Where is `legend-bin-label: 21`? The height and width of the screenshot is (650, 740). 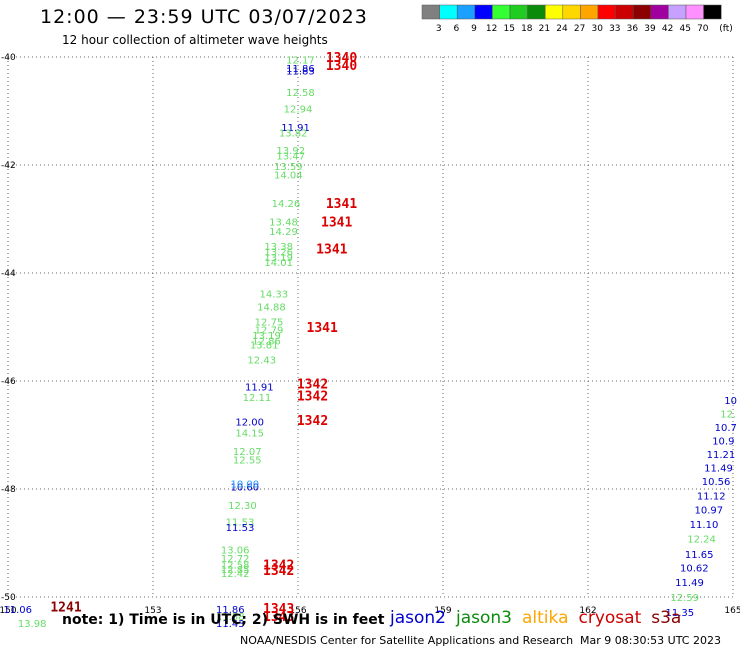 legend-bin-label: 21 is located at coordinates (544, 29).